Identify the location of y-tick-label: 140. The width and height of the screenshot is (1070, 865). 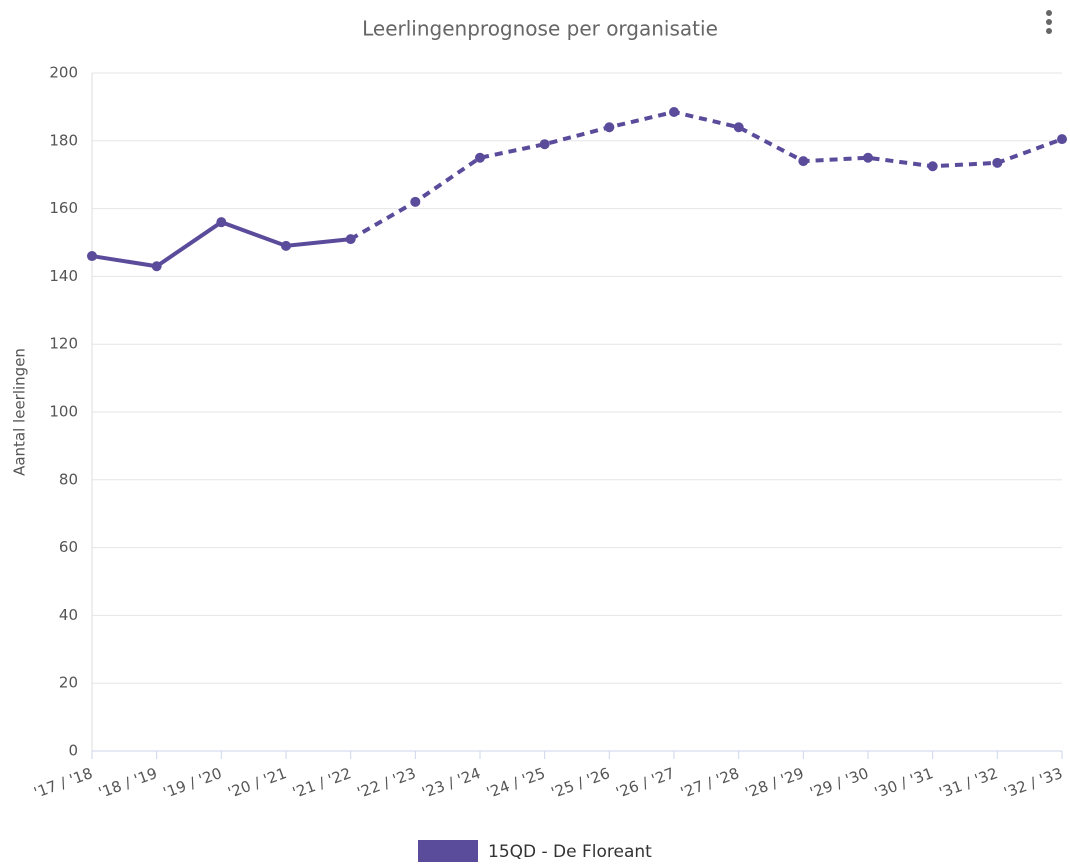
(63, 276).